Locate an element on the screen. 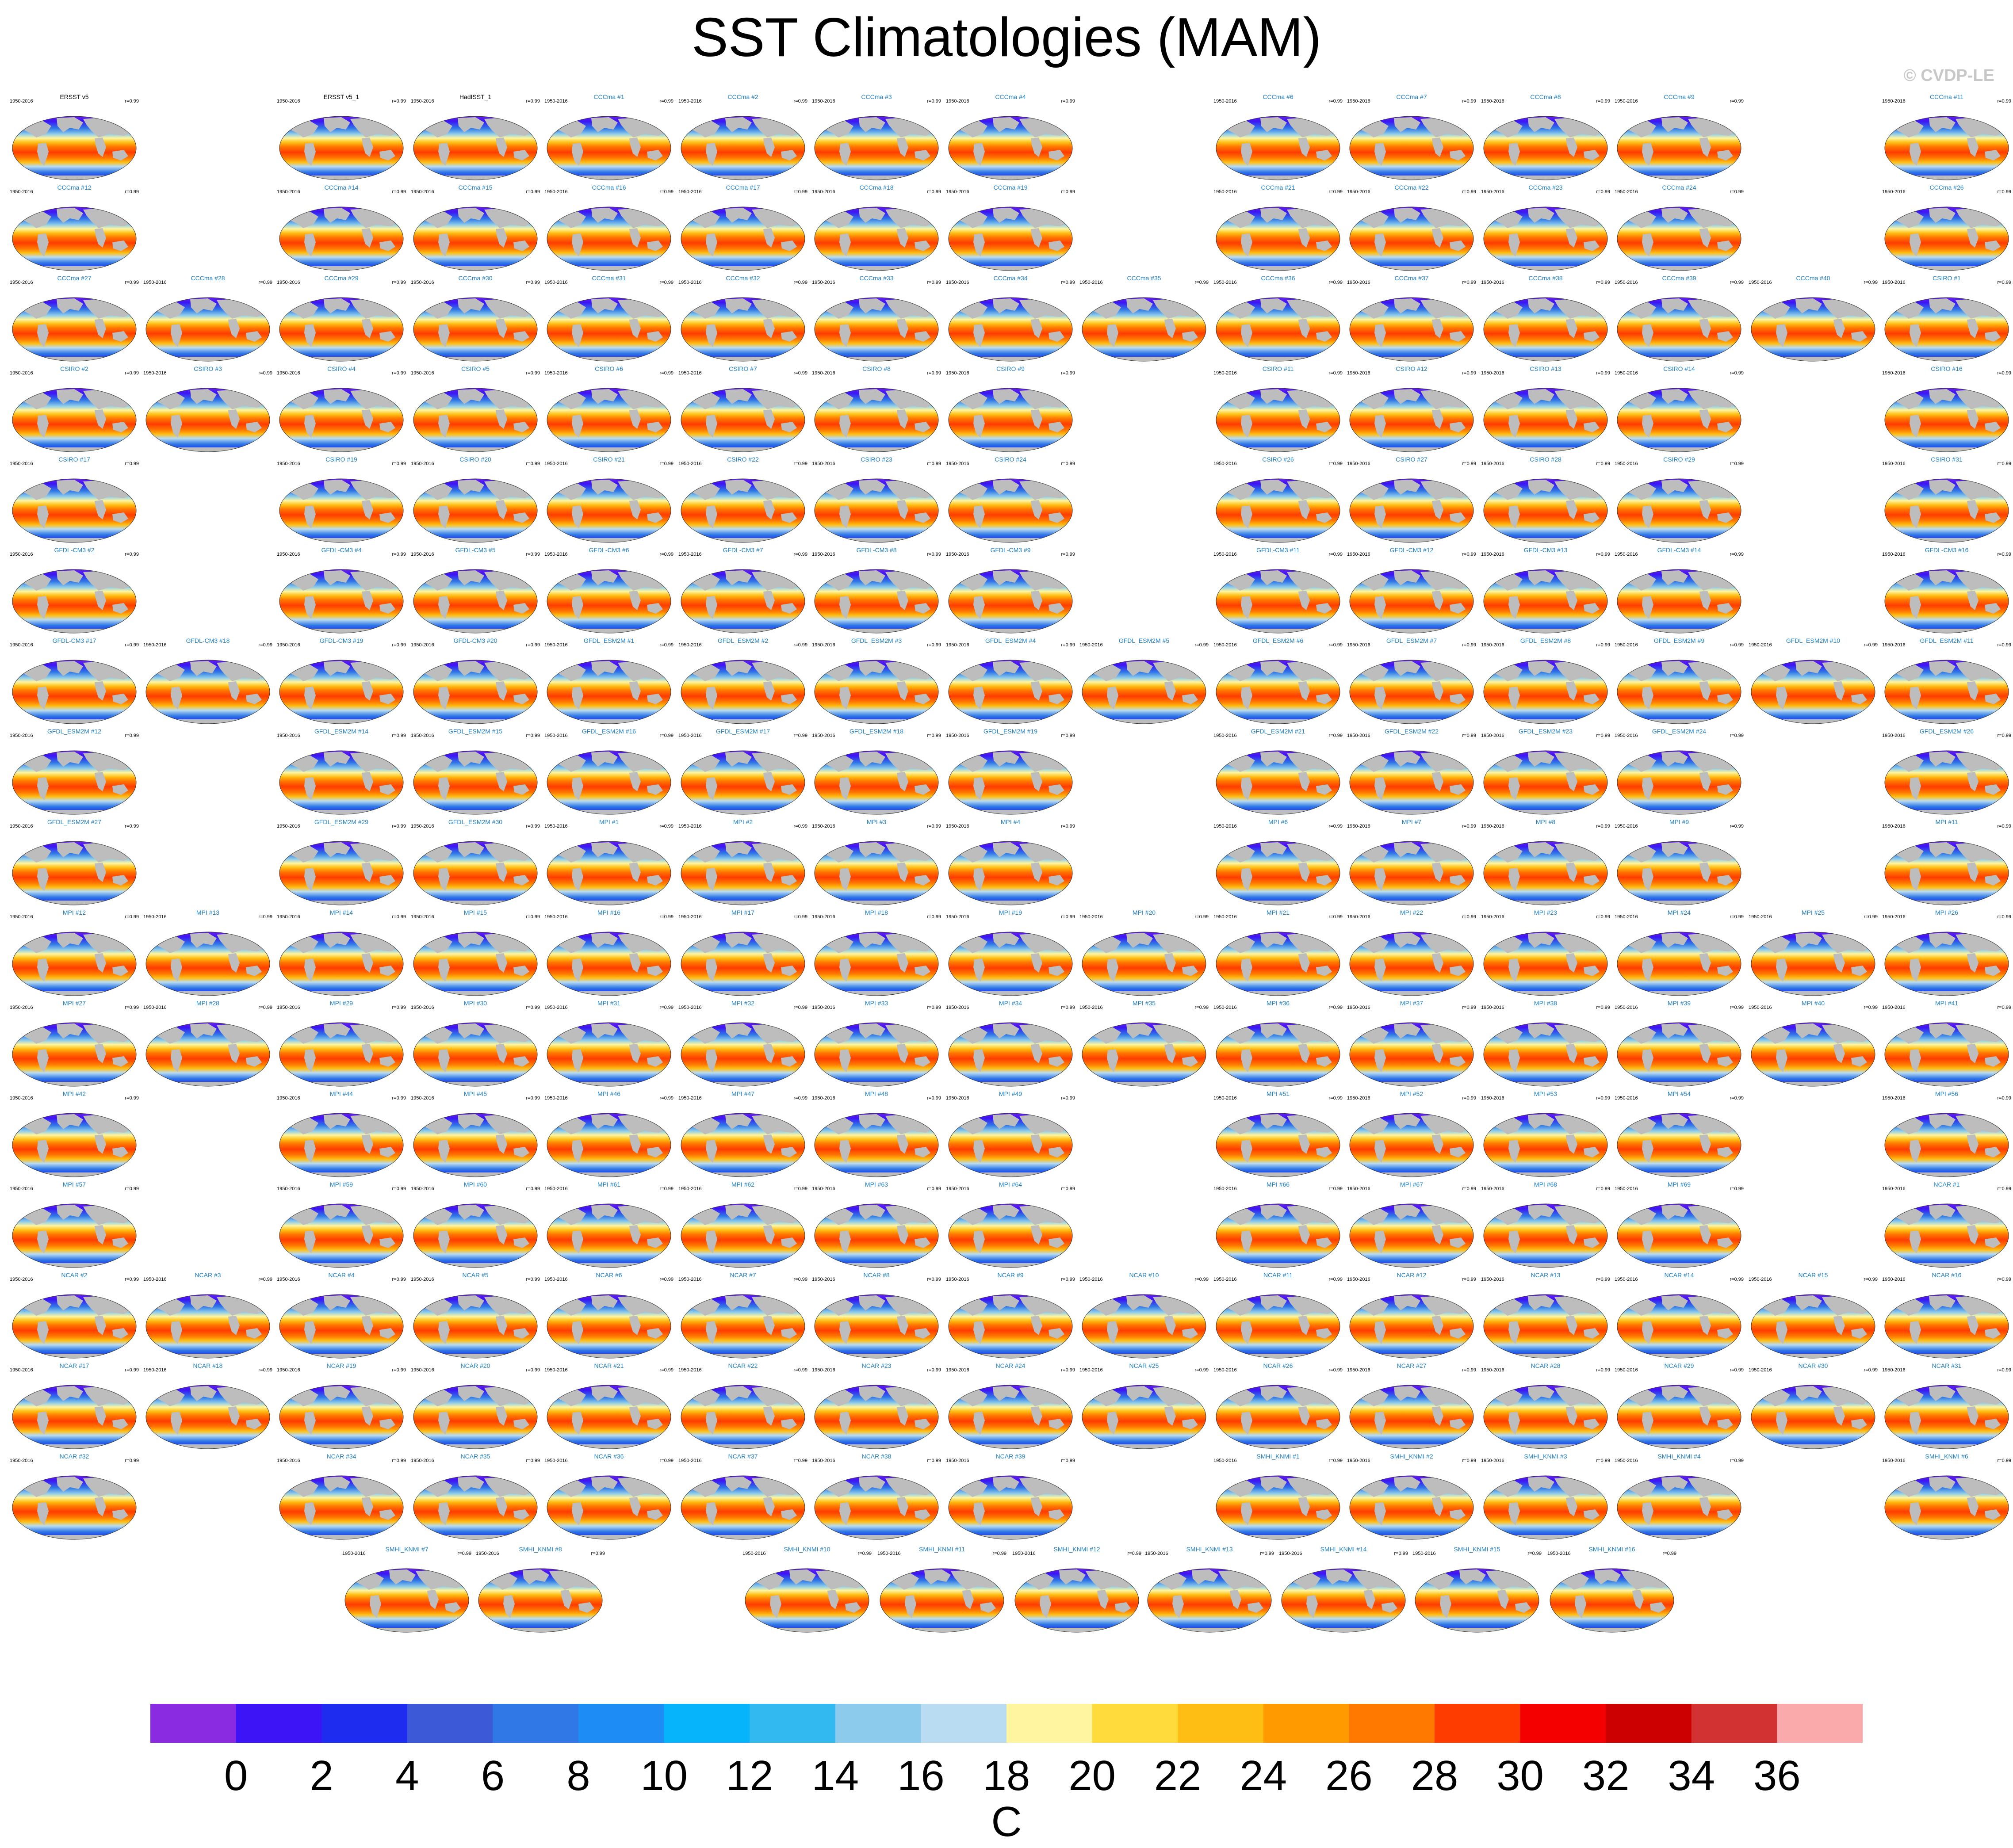 The height and width of the screenshot is (1848, 2013). panel-label: NCAR #27 is located at coordinates (1412, 1365).